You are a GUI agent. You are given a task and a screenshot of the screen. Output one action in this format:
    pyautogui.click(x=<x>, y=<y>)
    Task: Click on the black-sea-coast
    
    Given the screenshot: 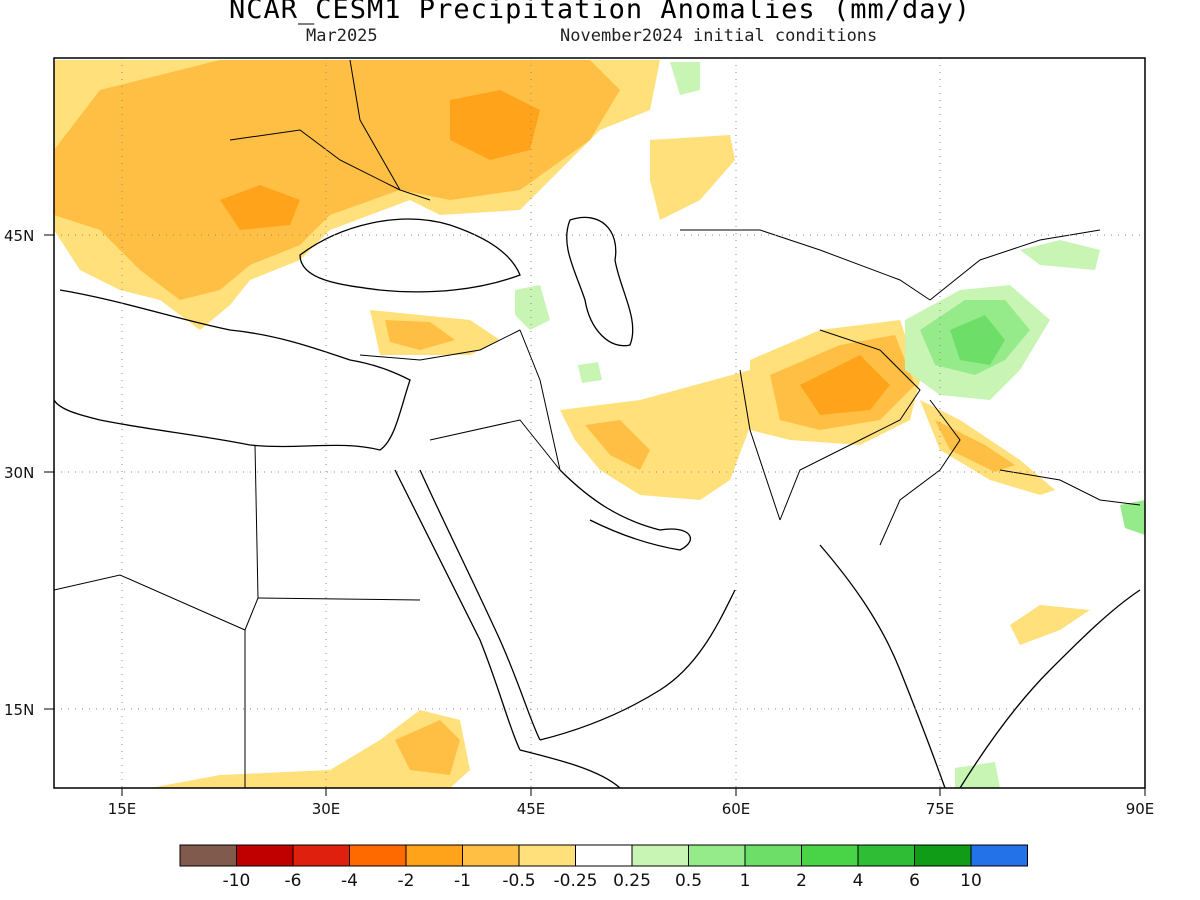 What is the action you would take?
    pyautogui.click(x=410, y=255)
    